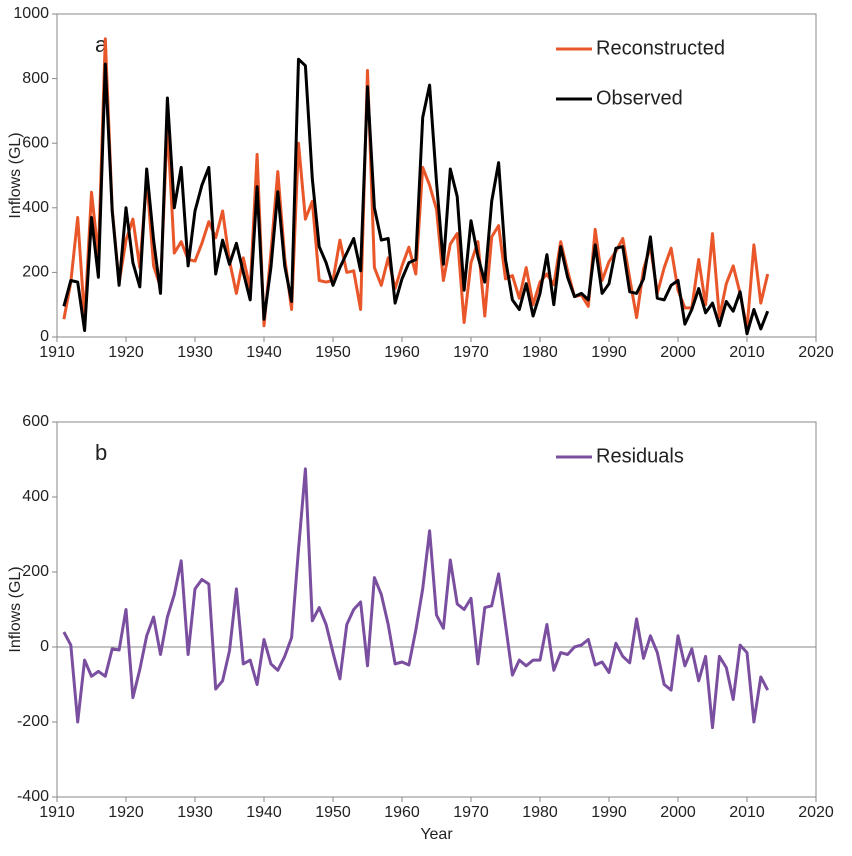  What do you see at coordinates (436, 834) in the screenshot?
I see `x-axis-label: Year` at bounding box center [436, 834].